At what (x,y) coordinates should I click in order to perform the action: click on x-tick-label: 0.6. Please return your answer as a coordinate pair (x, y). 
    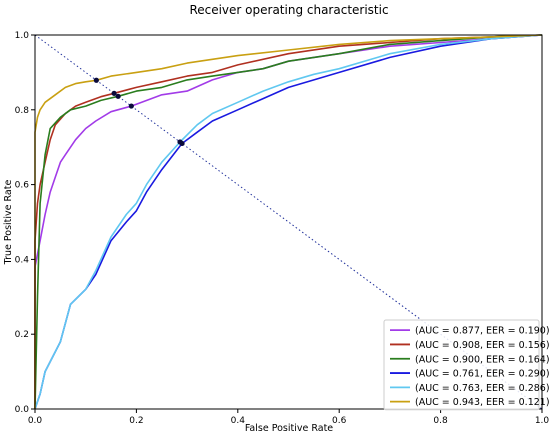
    Looking at the image, I should click on (339, 421).